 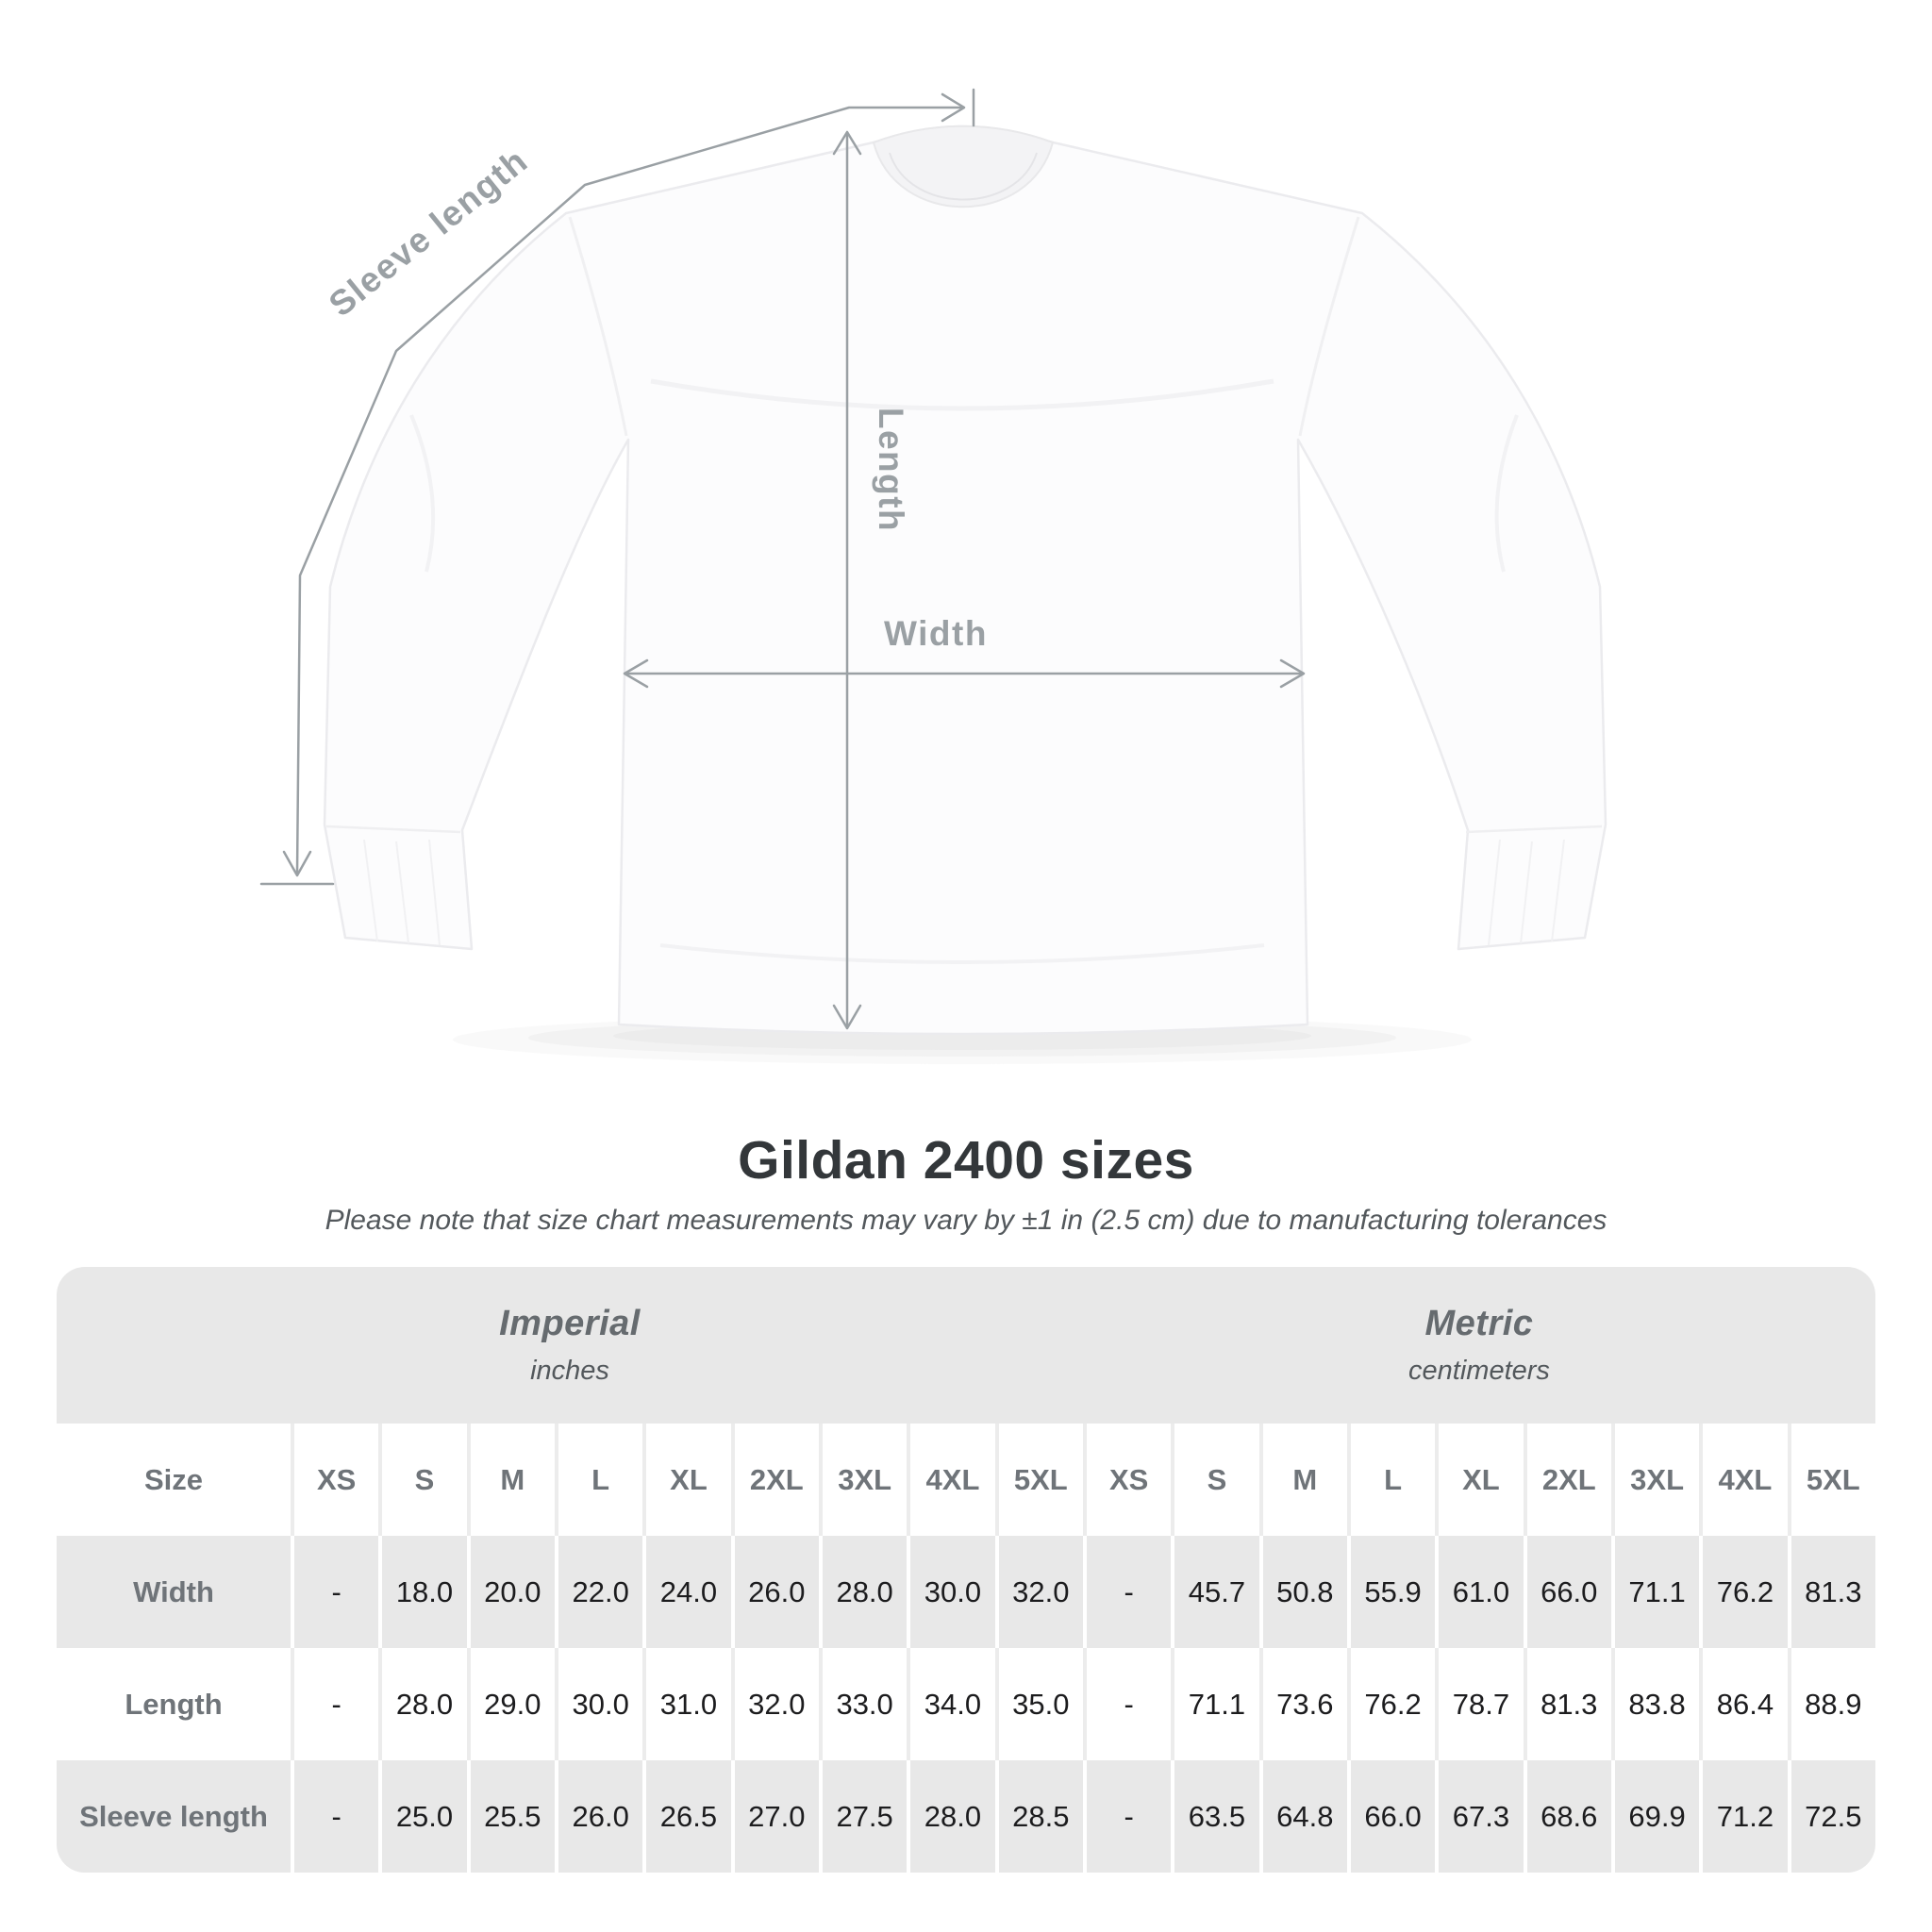 What do you see at coordinates (174, 1480) in the screenshot?
I see `size-corner-header: Size` at bounding box center [174, 1480].